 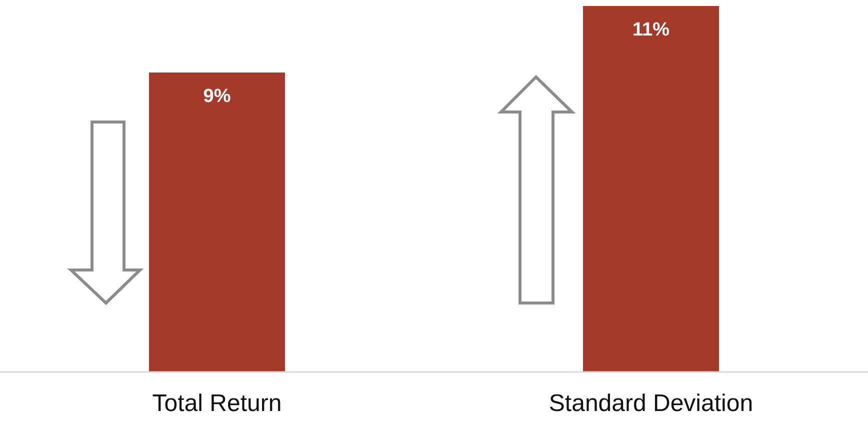 I want to click on data-label: 9%, so click(x=217, y=97).